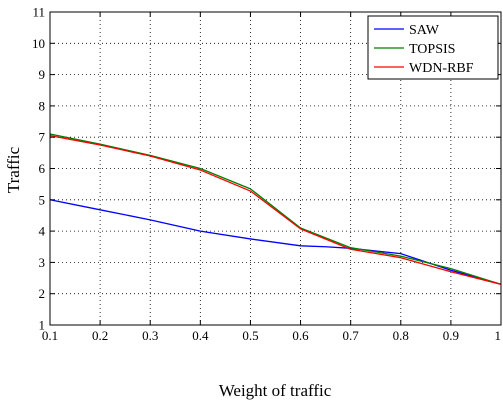  I want to click on y-tick-label: 2, so click(42, 293).